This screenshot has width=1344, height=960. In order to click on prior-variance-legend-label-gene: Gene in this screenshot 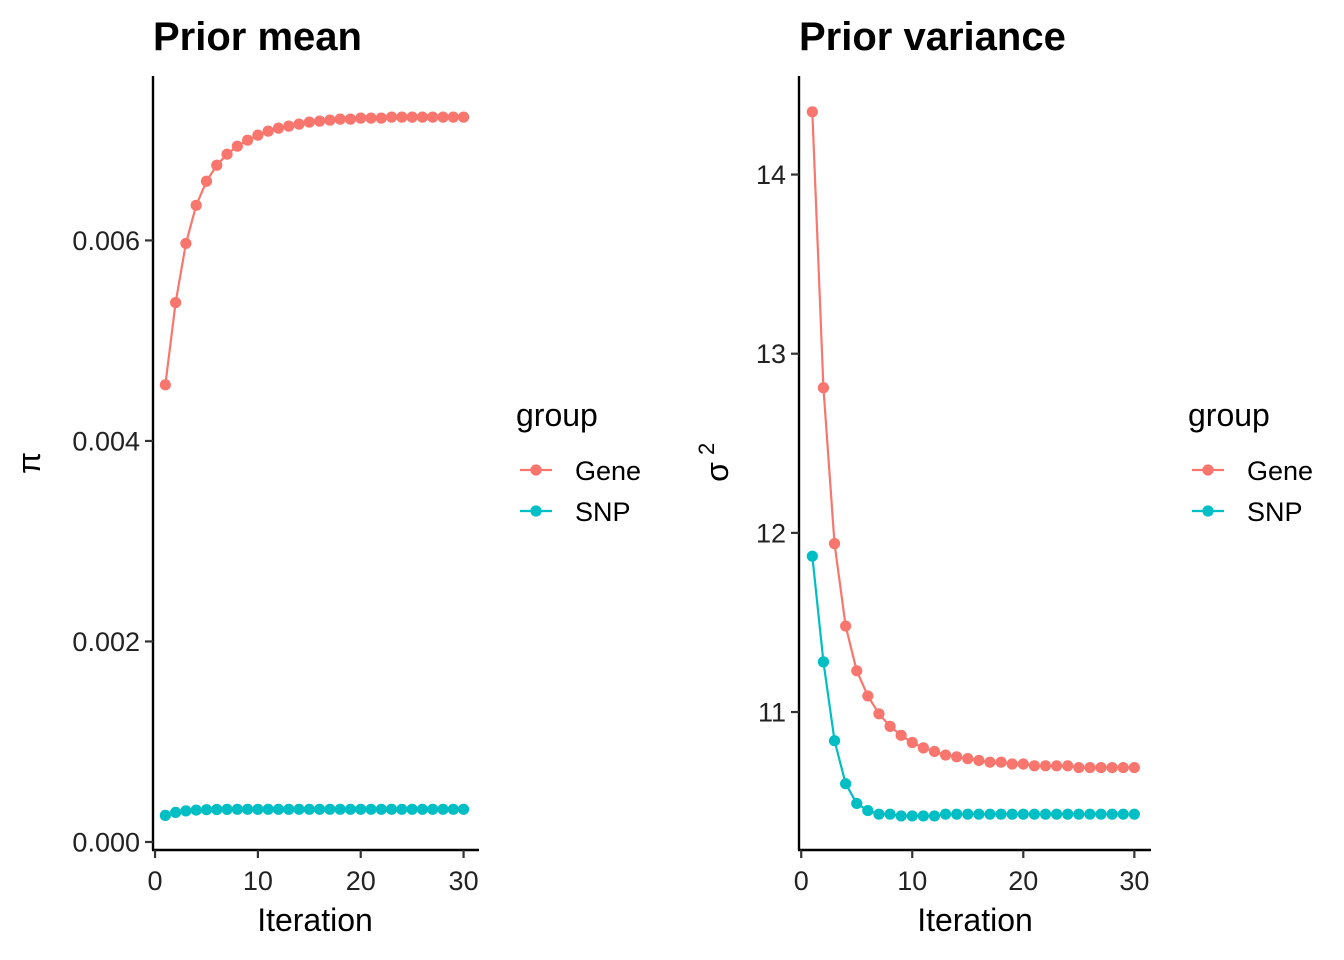, I will do `click(1280, 471)`.